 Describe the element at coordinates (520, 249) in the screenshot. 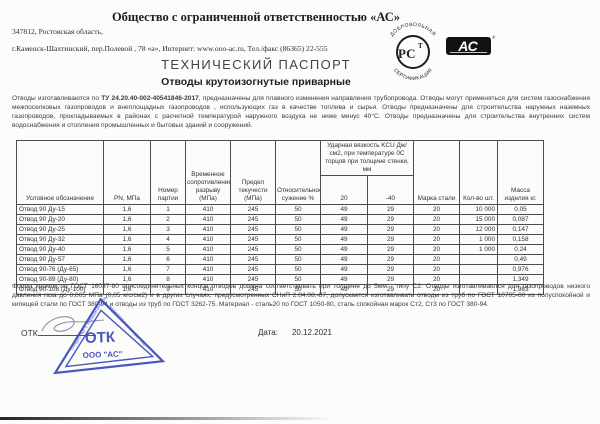

I see `table-cell: 0,24` at that location.